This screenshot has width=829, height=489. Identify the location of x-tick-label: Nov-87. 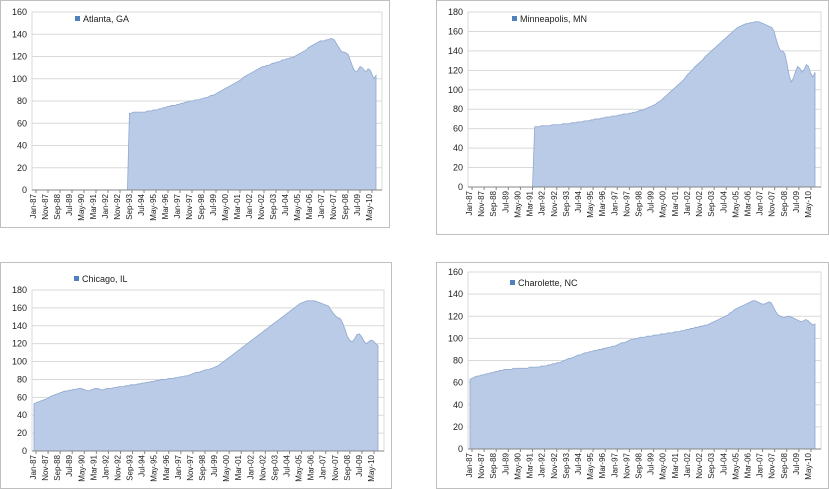
(481, 203).